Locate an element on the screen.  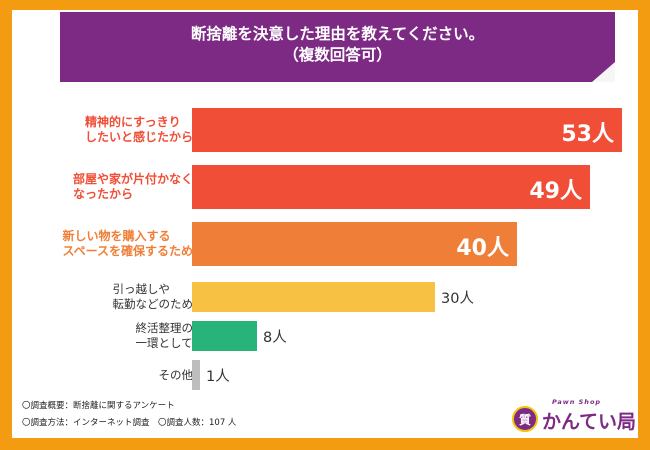
category-label: 引っ越しや 転勤などのため is located at coordinates (153, 296).